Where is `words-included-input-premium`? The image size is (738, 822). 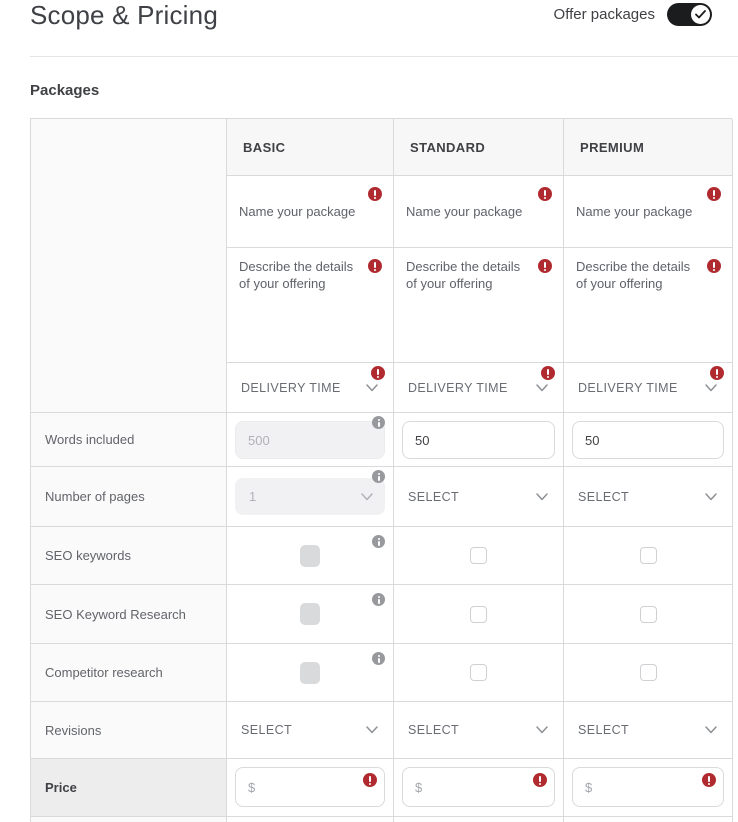
words-included-input-premium is located at coordinates (648, 440).